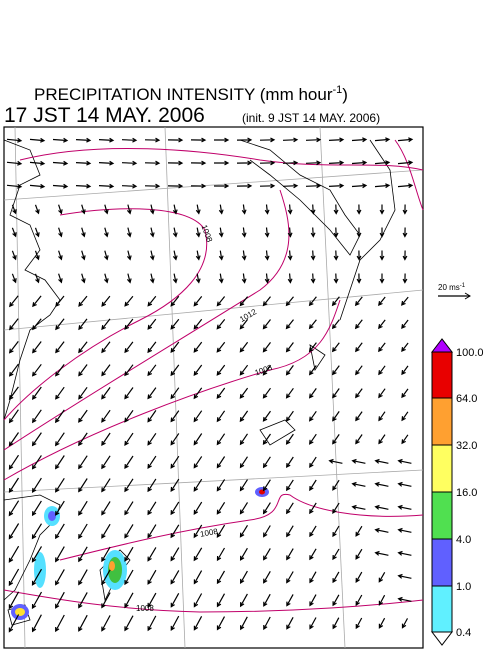 The height and width of the screenshot is (655, 500). What do you see at coordinates (213, 185) in the screenshot?
I see `lat-line` at bounding box center [213, 185].